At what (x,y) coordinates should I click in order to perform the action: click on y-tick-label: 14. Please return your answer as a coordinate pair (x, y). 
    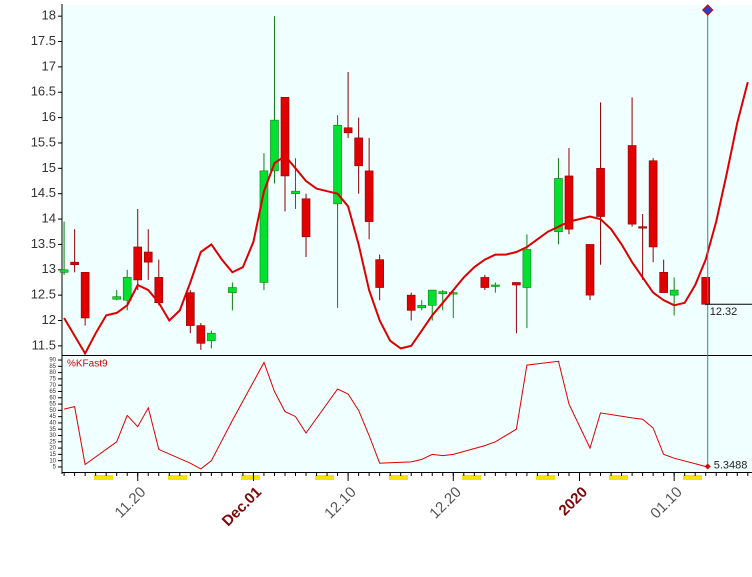
    Looking at the image, I should click on (49, 217).